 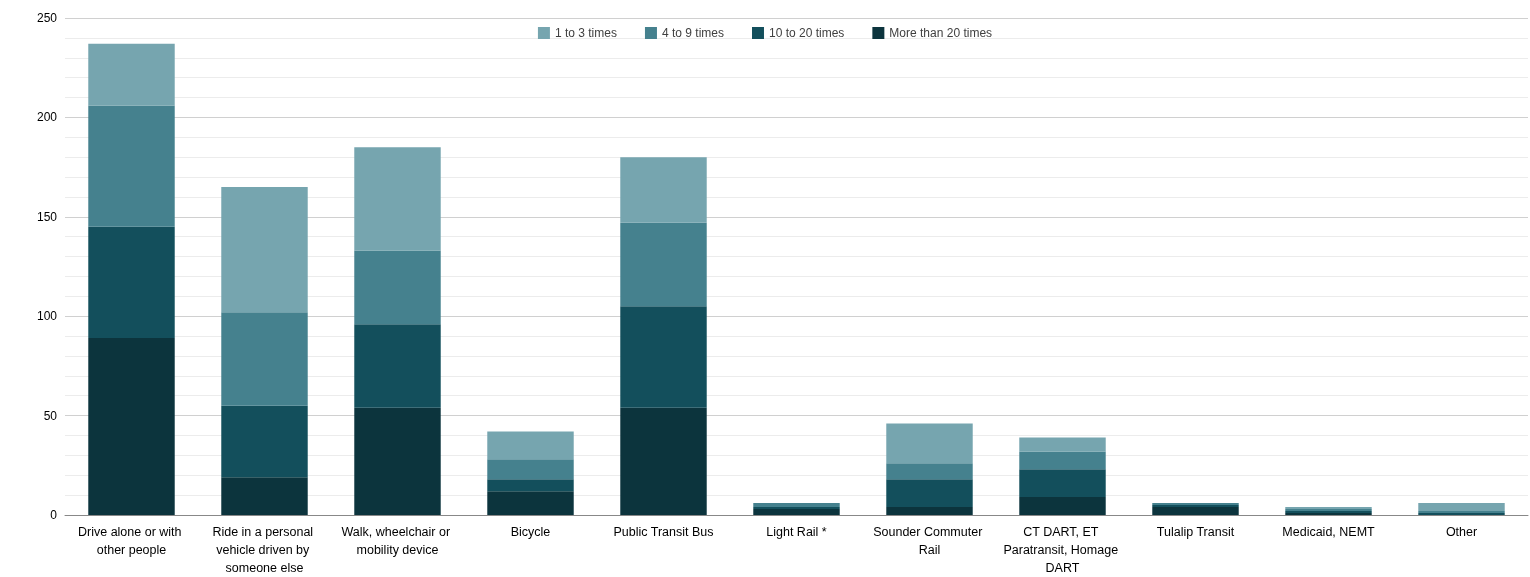 What do you see at coordinates (806, 33) in the screenshot?
I see `legend-label: 10 to 20 times` at bounding box center [806, 33].